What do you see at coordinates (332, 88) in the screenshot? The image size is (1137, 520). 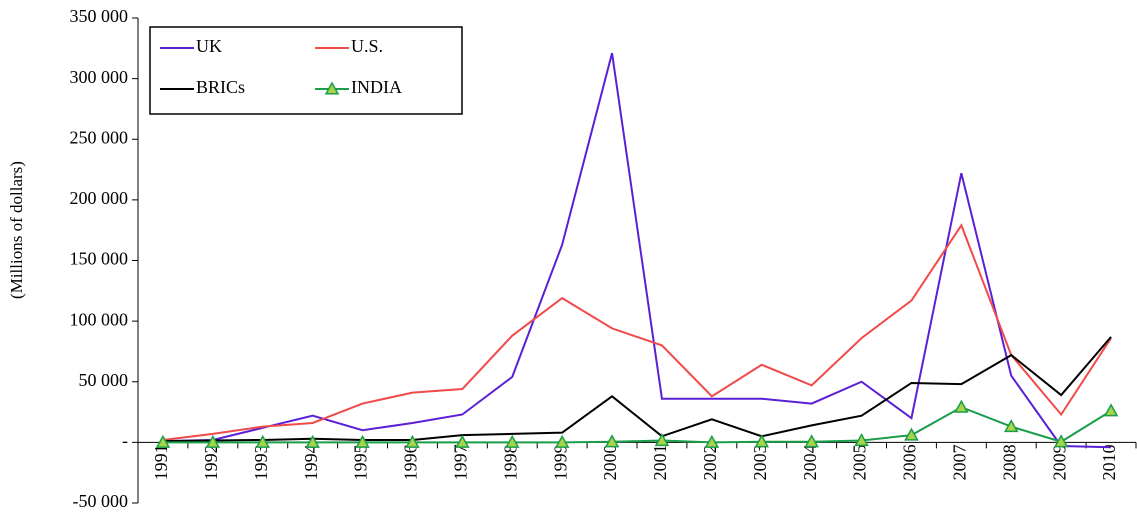 I see `legend-marker` at bounding box center [332, 88].